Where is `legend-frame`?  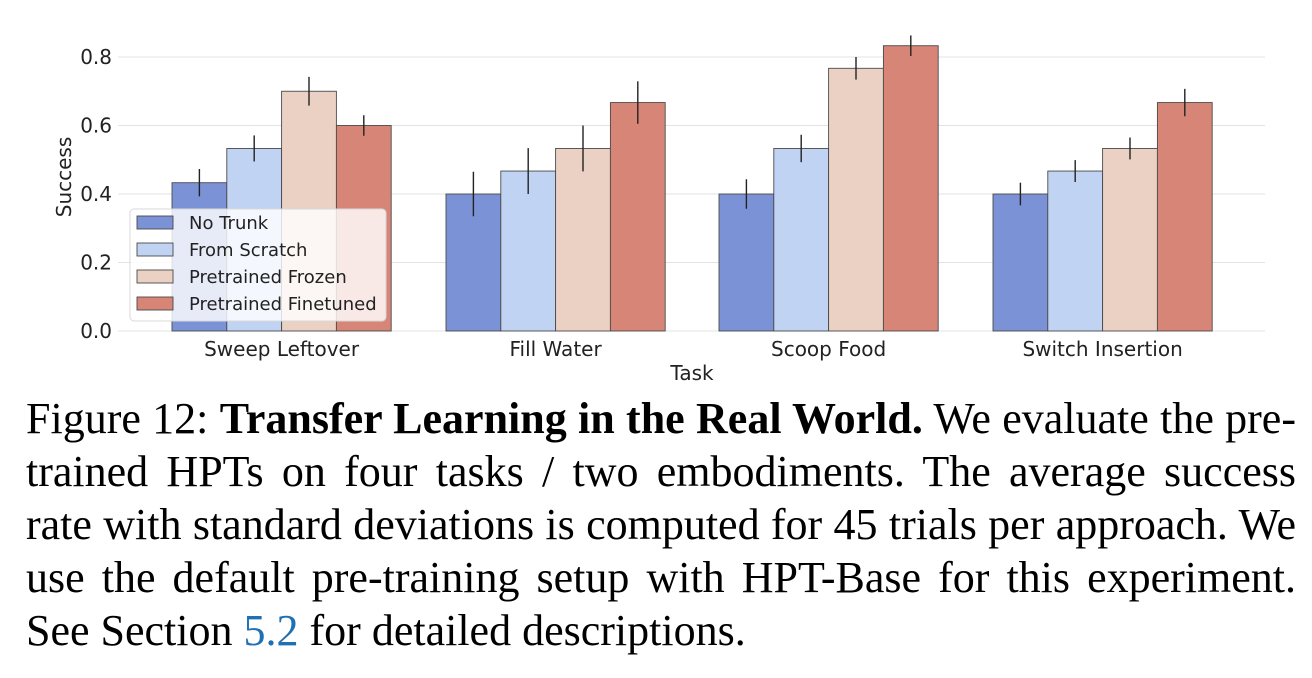
legend-frame is located at coordinates (258, 265).